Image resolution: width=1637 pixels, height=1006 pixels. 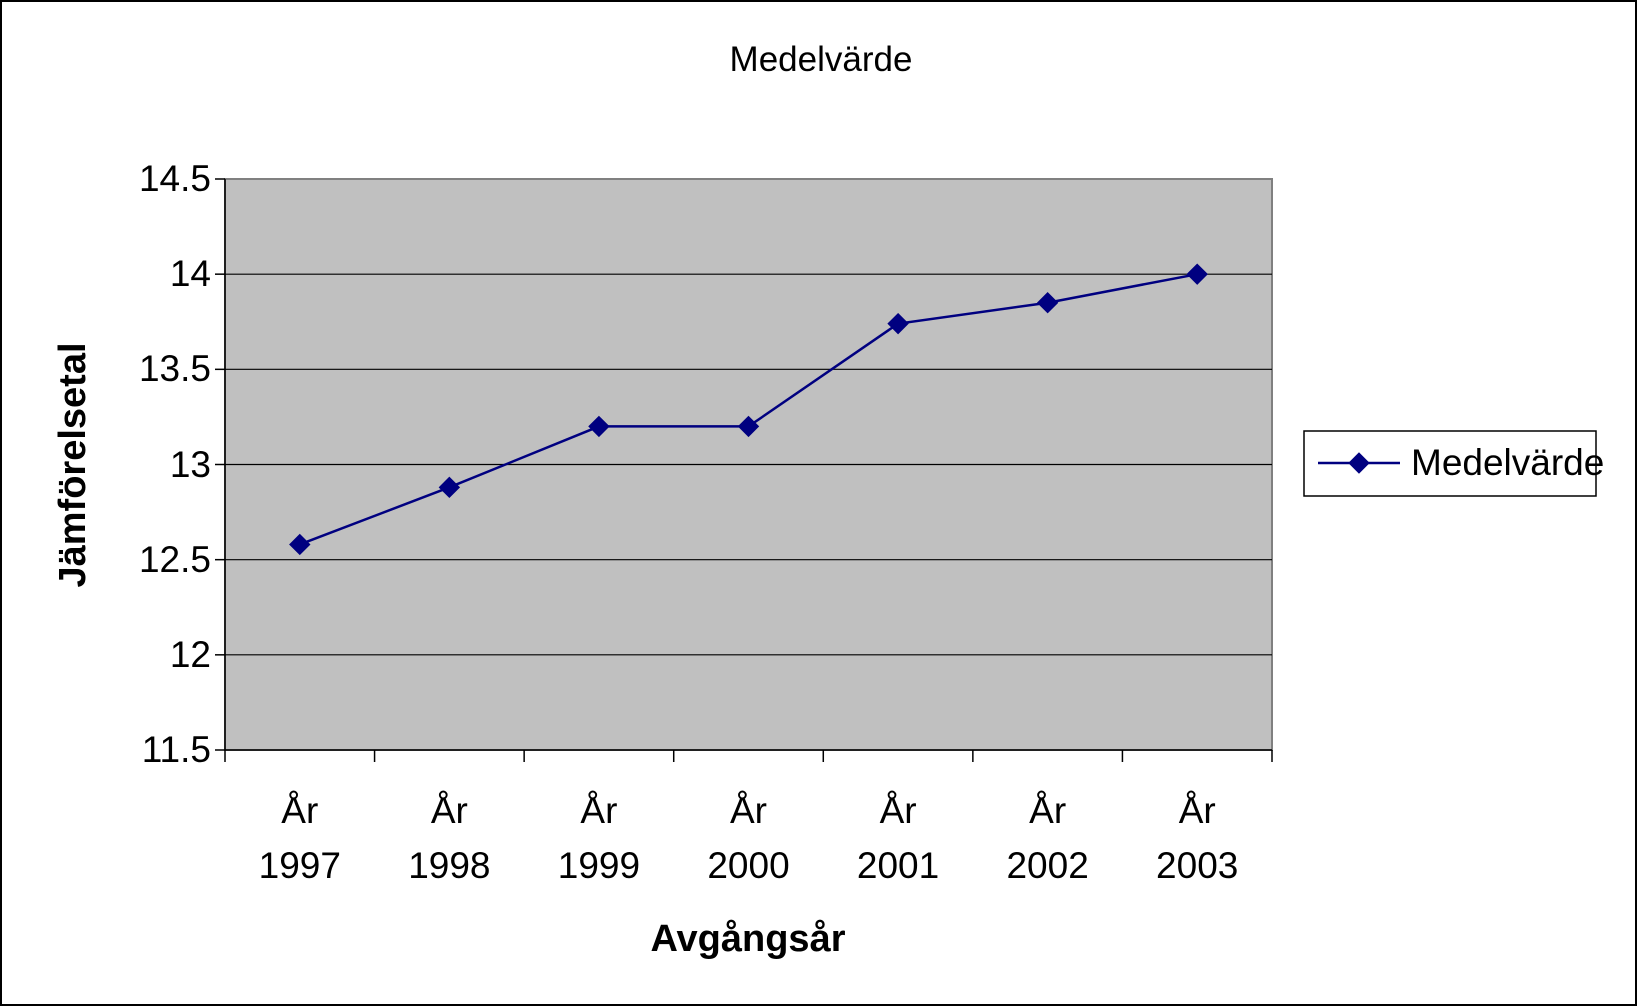 What do you see at coordinates (176, 749) in the screenshot?
I see `y-tick-label: 11.5` at bounding box center [176, 749].